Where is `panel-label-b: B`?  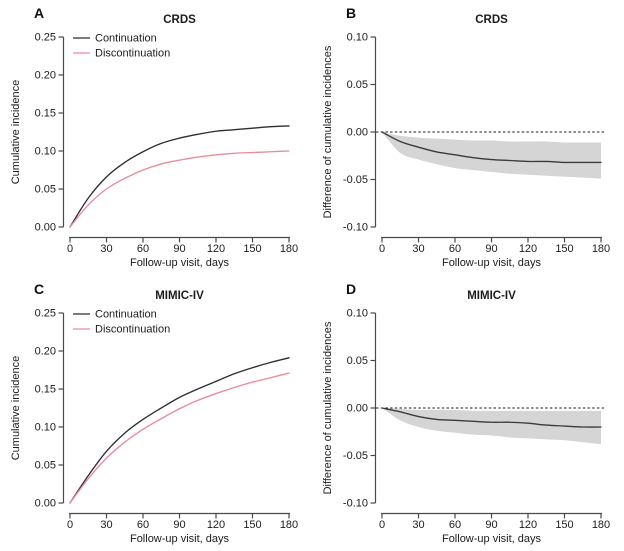
panel-label-b: B is located at coordinates (351, 13).